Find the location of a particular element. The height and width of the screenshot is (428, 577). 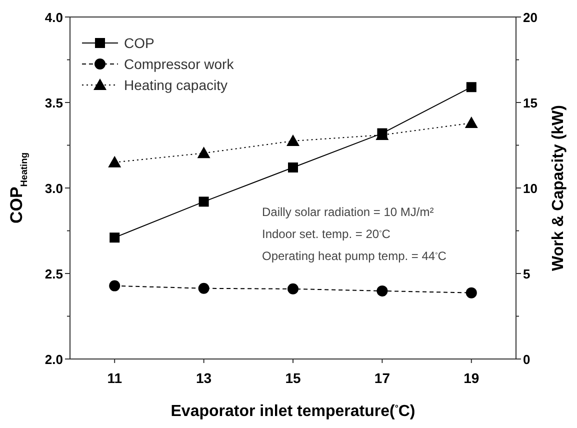

x-axis-title: Evaporator inlet temperature($^{°}$C) is located at coordinates (293, 411).